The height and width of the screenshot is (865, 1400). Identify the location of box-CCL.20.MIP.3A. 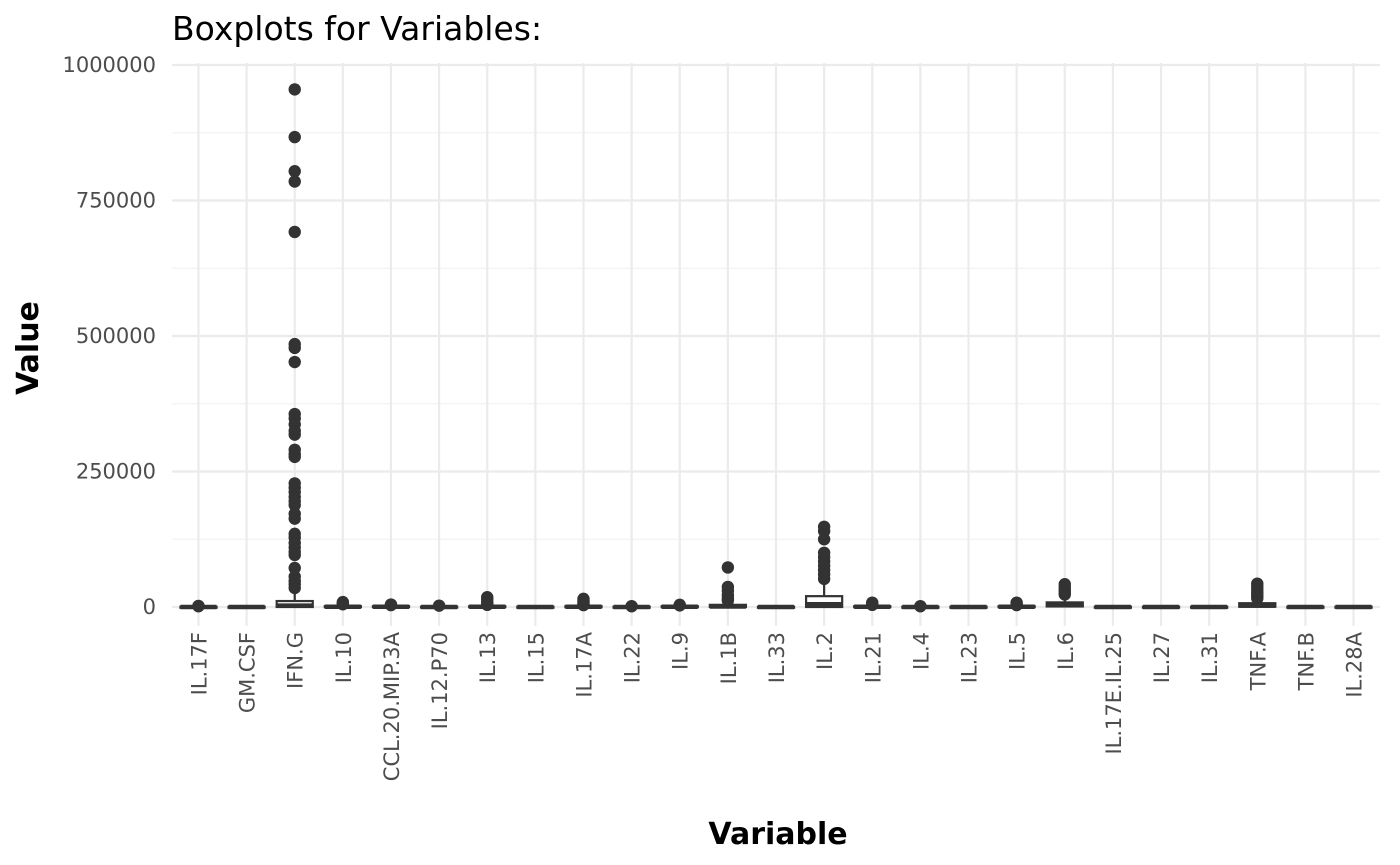
(391, 605).